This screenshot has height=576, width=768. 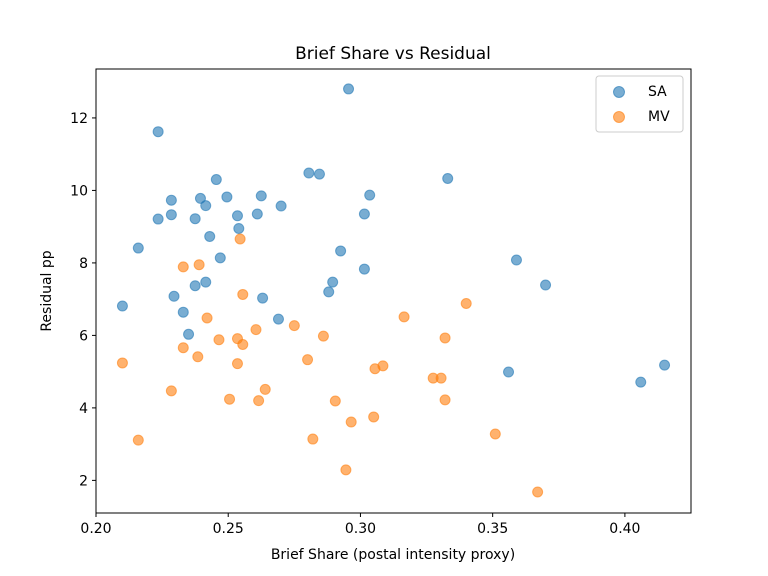 I want to click on legend: SA MV, so click(x=639, y=104).